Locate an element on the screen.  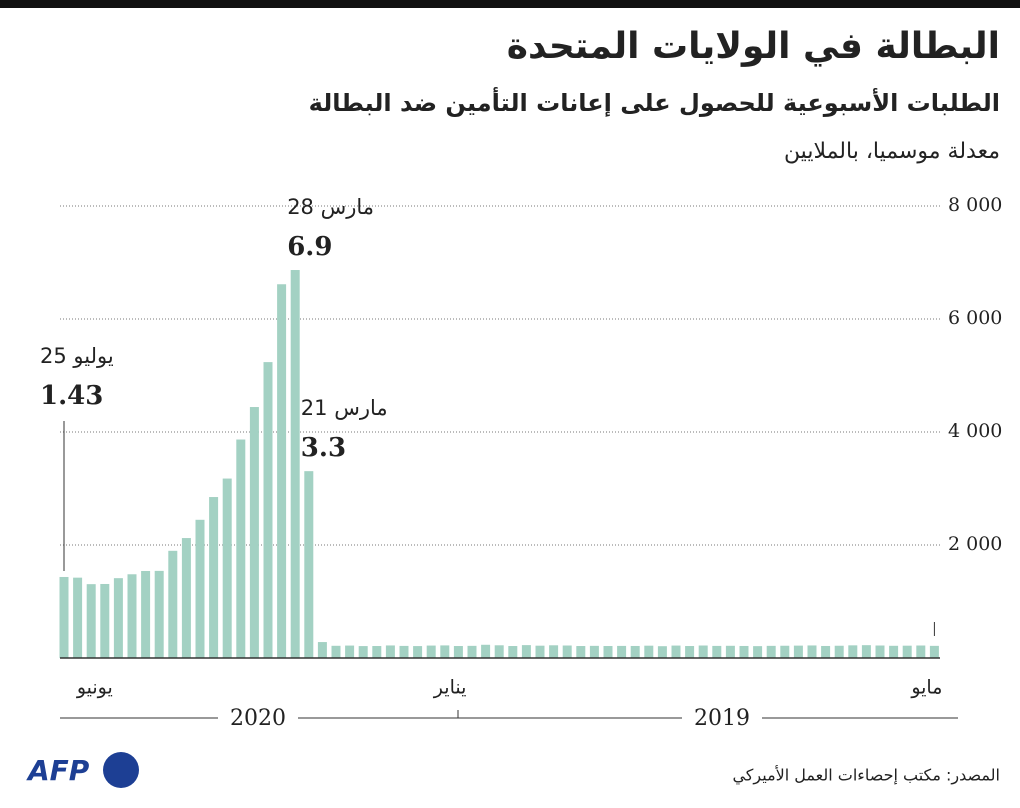
x-tick-label: يونيو is located at coordinates (94, 688).